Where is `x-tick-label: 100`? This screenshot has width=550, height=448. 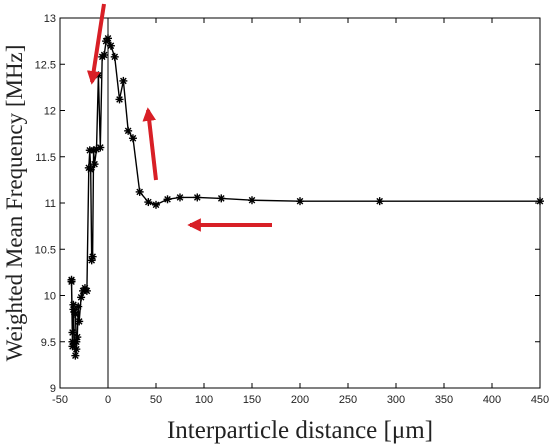 x-tick-label: 100 is located at coordinates (204, 400).